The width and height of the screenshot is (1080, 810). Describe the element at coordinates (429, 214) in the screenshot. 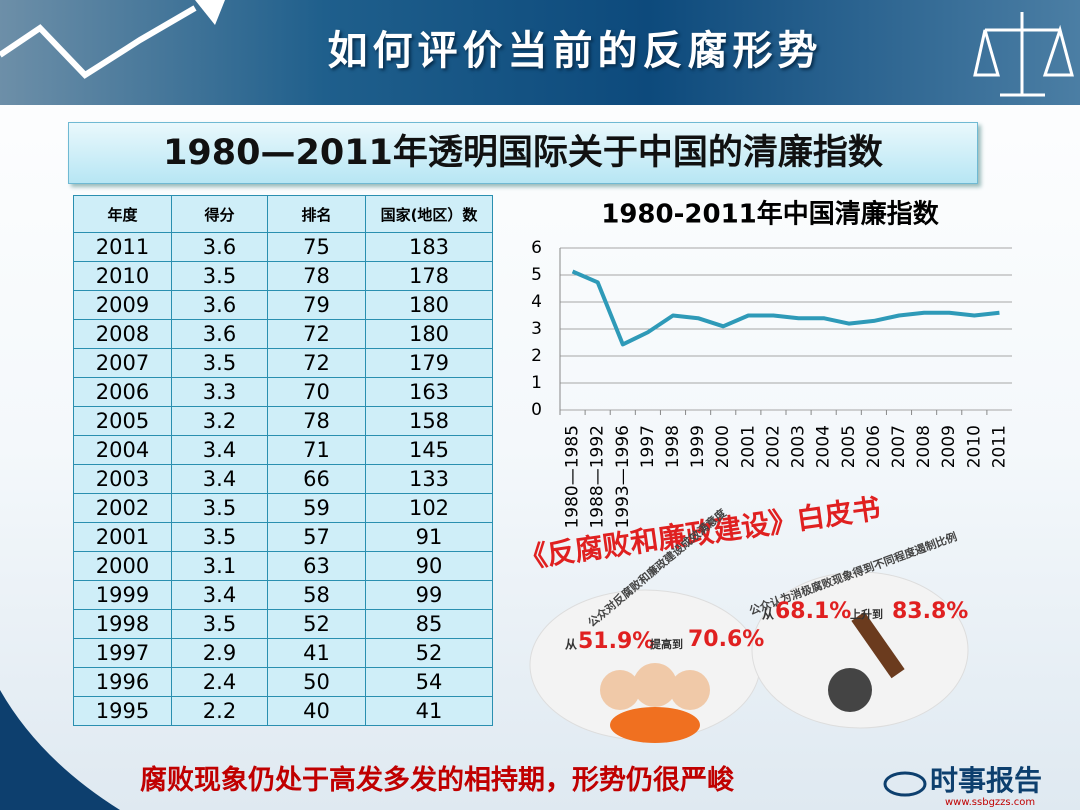

I see `table-cell: 国家(地区）数` at that location.